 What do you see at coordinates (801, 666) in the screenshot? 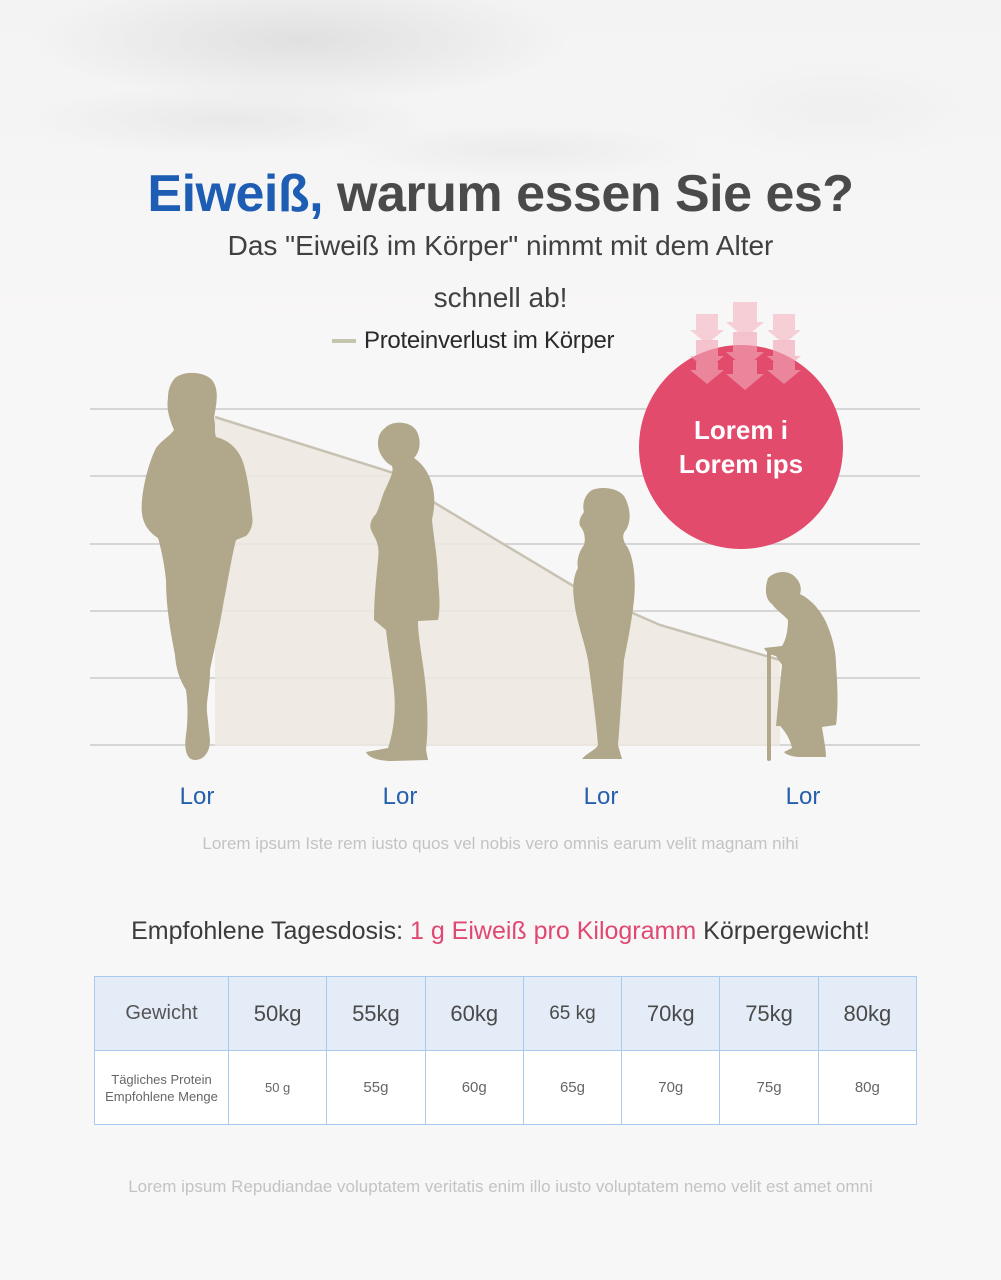
I see `silhouette-elderly-with-cane` at bounding box center [801, 666].